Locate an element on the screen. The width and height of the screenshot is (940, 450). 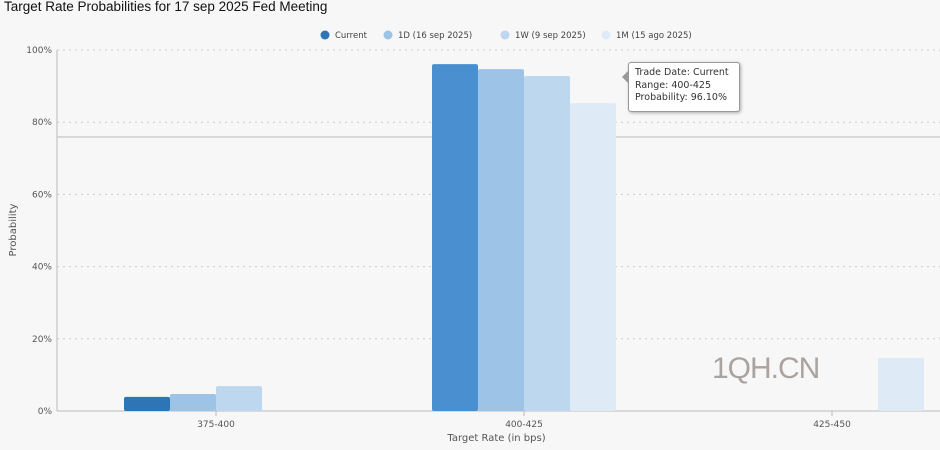
legend-item: 1D (16 sep 2025) is located at coordinates (435, 36).